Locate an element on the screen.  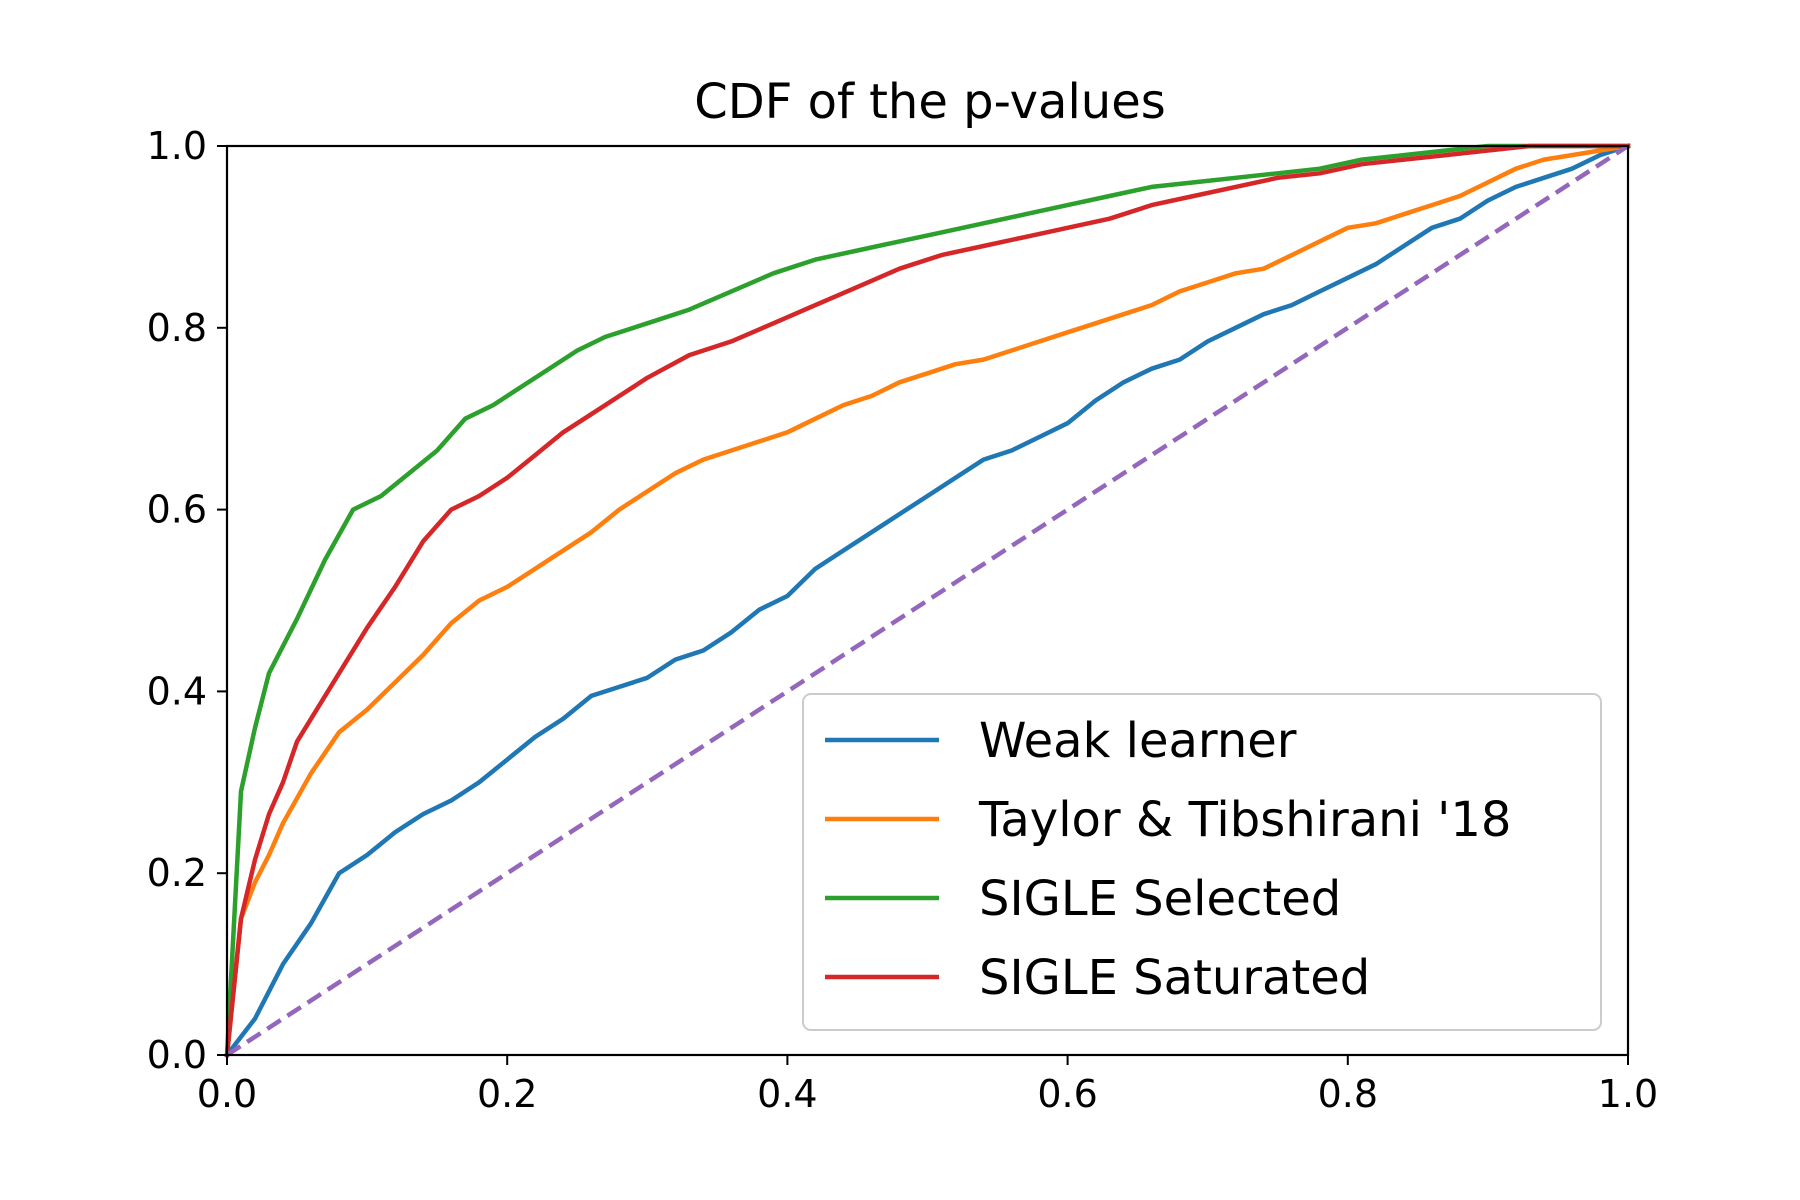
legend-label-3: SIGLE Saturated is located at coordinates (1174, 978).